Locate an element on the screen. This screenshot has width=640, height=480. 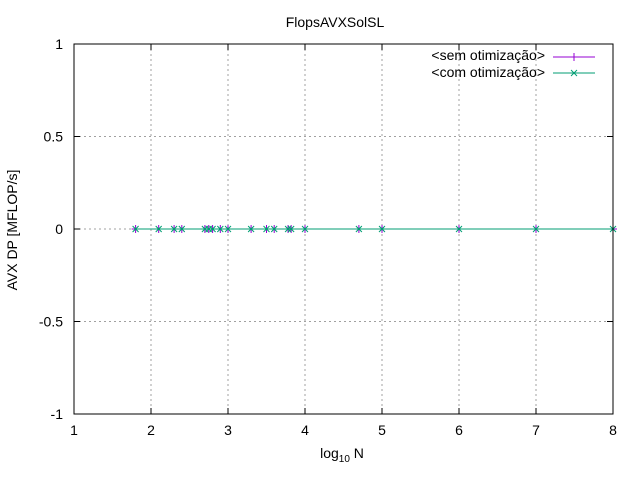
chart-title: FlopsAVXSolSL is located at coordinates (335, 22).